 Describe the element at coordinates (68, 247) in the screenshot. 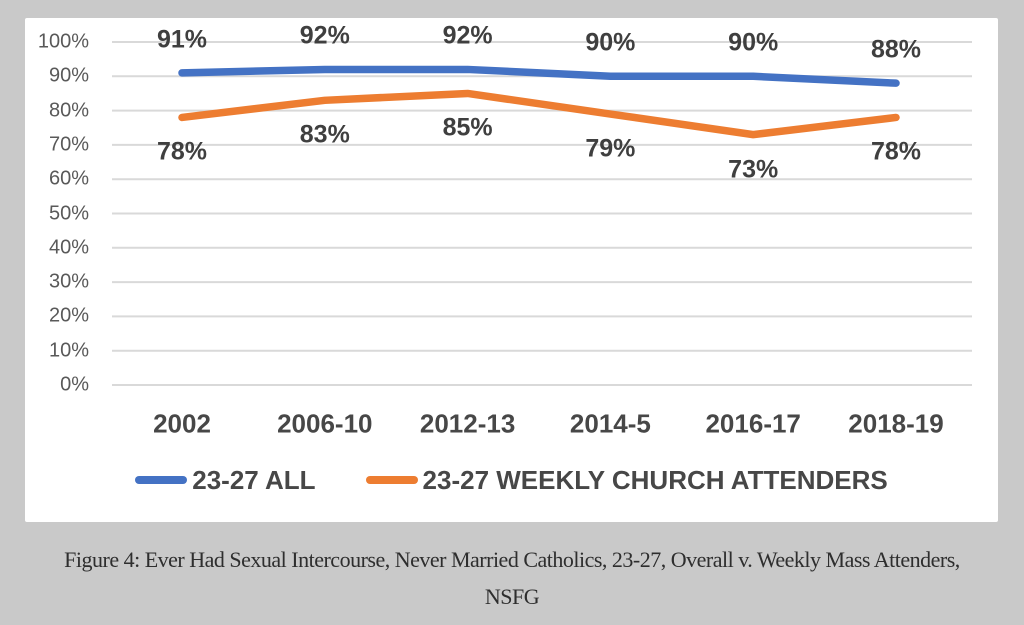

I see `y-tick-label: 40%` at that location.